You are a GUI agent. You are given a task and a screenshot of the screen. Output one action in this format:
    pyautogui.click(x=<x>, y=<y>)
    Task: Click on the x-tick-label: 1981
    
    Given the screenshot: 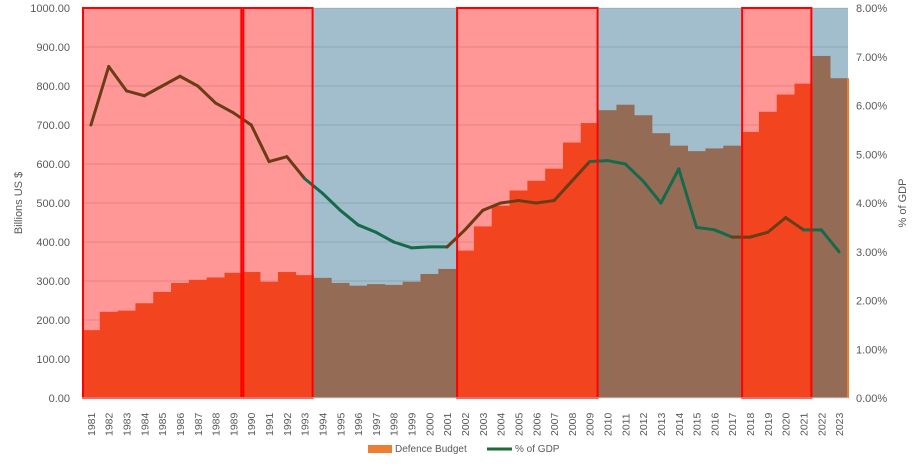 What is the action you would take?
    pyautogui.click(x=92, y=424)
    